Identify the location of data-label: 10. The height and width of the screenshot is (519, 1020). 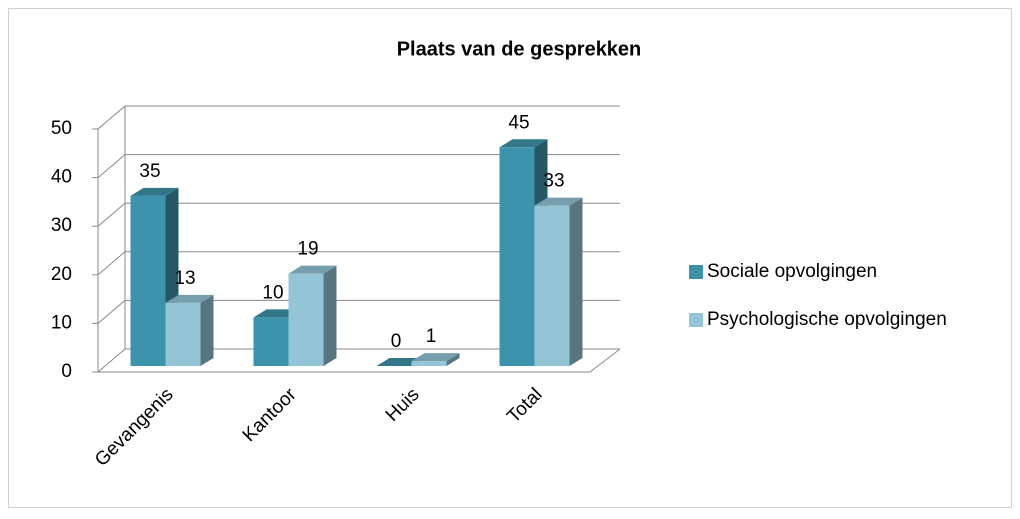
(272, 292).